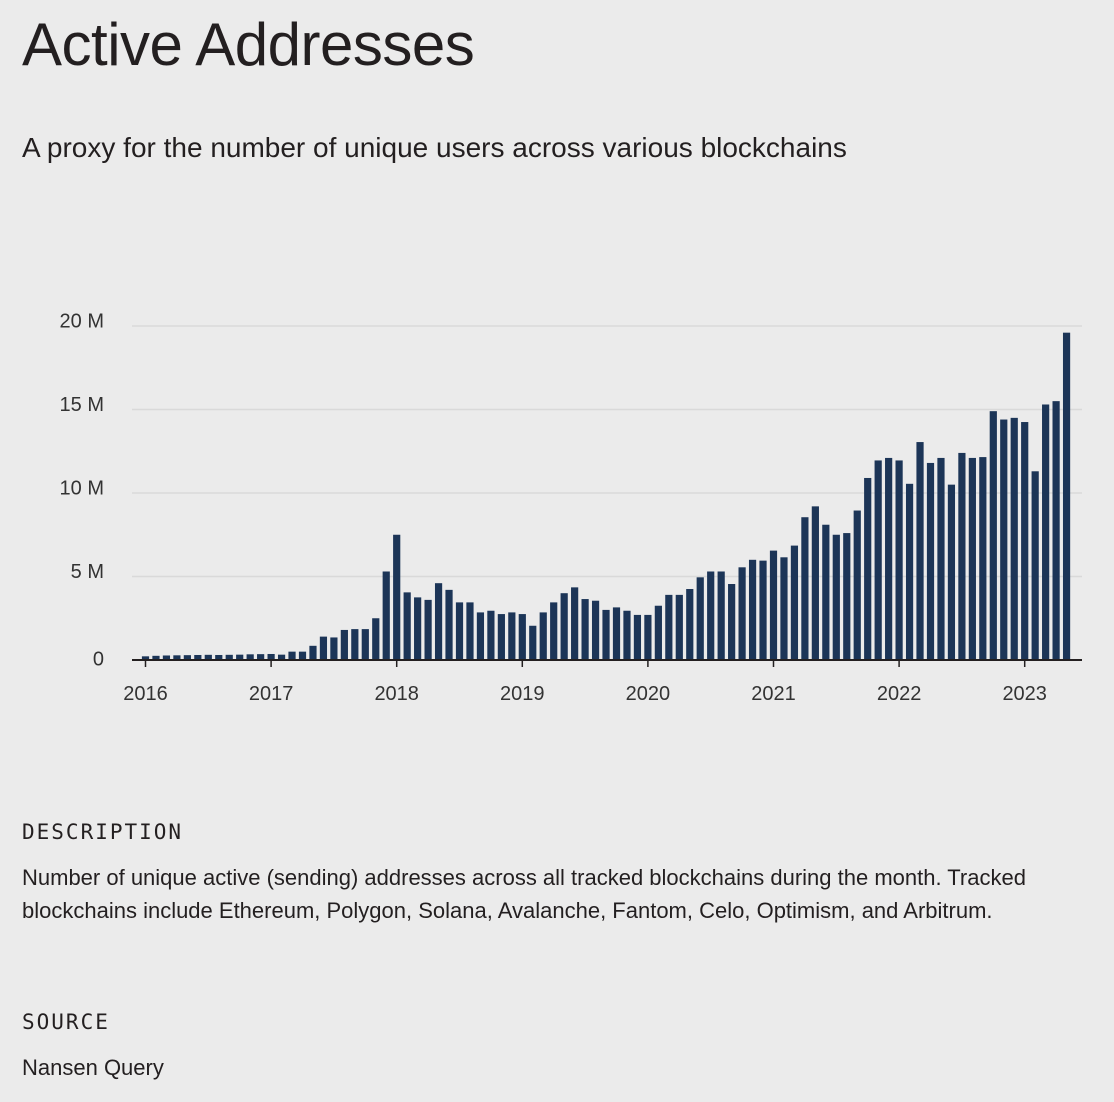 The width and height of the screenshot is (1114, 1102). Describe the element at coordinates (899, 694) in the screenshot. I see `x-tick-label: 2022` at that location.